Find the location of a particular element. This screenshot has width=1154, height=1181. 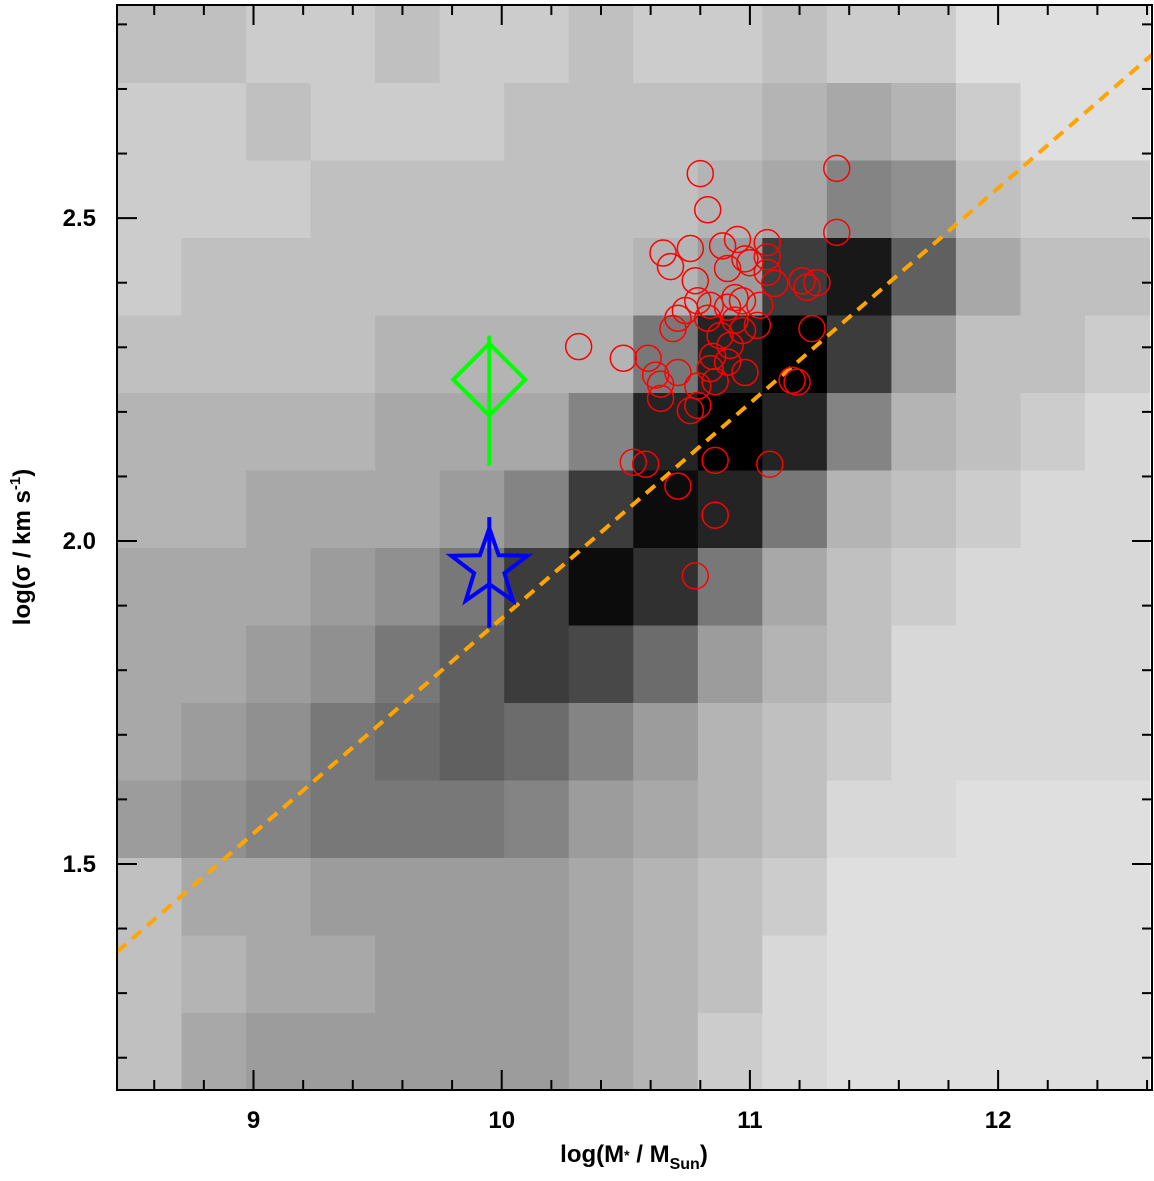

diamond-marker is located at coordinates (489, 379).